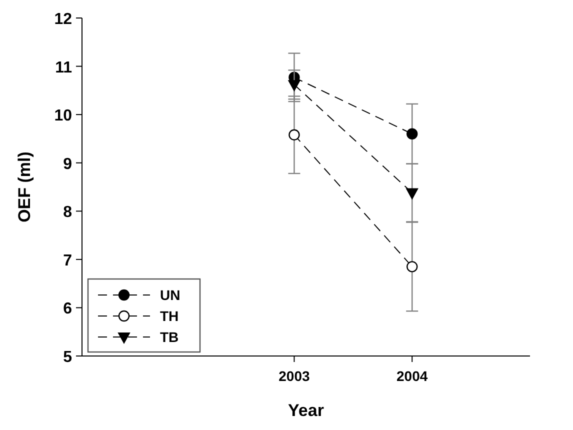 The image size is (573, 430). I want to click on y-tick-label: 8, so click(67, 213).